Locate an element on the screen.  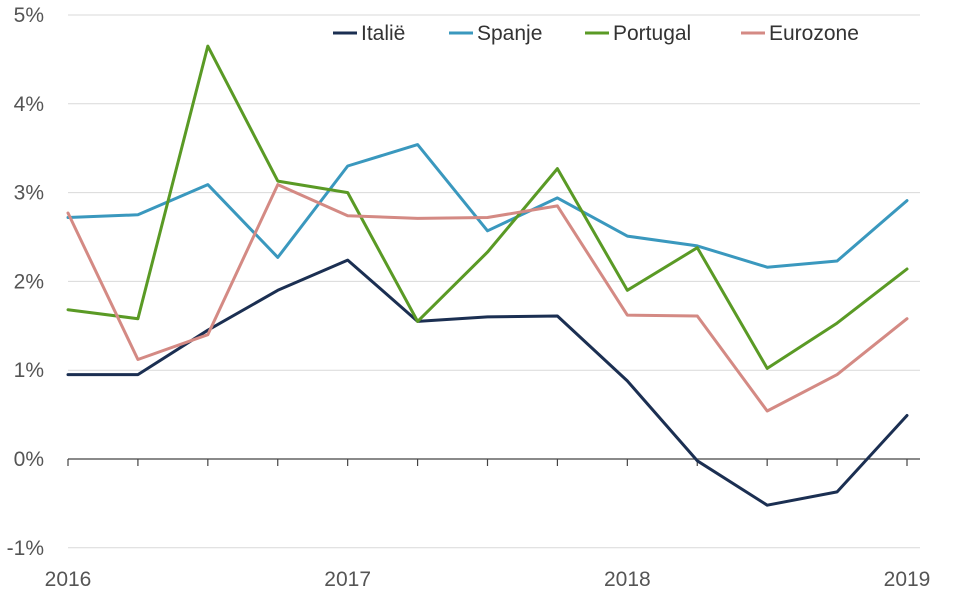
y-tick-label: 4% is located at coordinates (29, 104).